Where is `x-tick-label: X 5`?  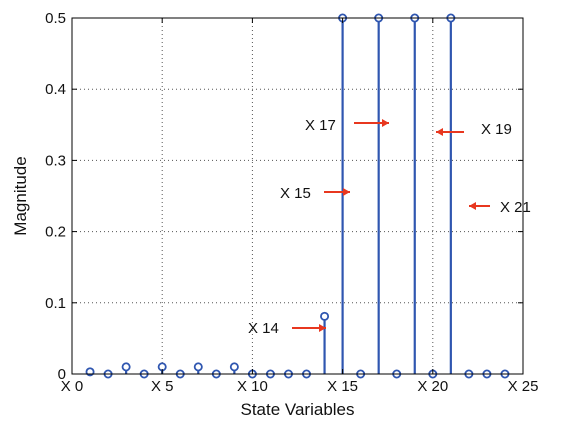
x-tick-label: X 5 is located at coordinates (162, 386).